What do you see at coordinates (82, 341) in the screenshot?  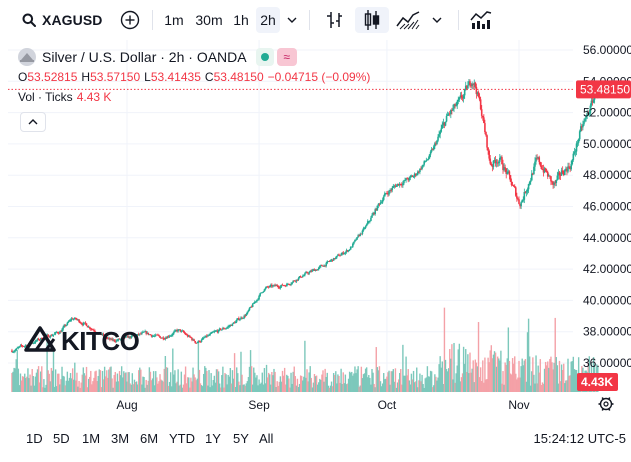 I see `kitco-logo: KITCO` at bounding box center [82, 341].